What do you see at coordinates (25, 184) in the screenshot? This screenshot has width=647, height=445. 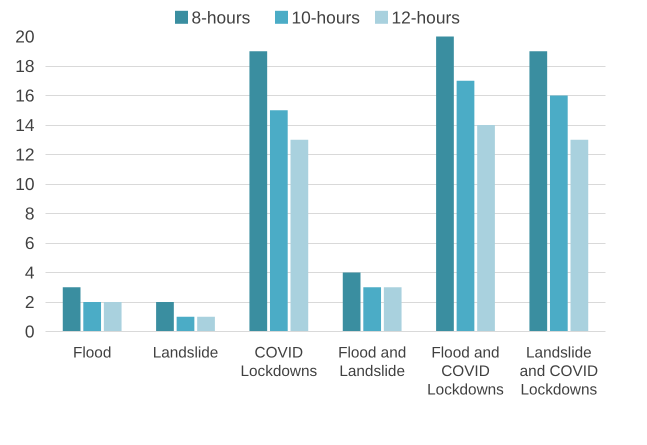 I see `y-tick-label: 10` at bounding box center [25, 184].